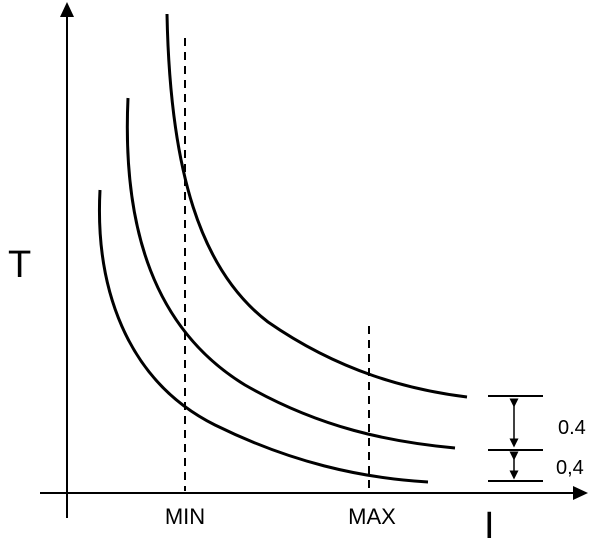 This screenshot has width=600, height=541. Describe the element at coordinates (185, 516) in the screenshot. I see `min-label: MIN` at that location.